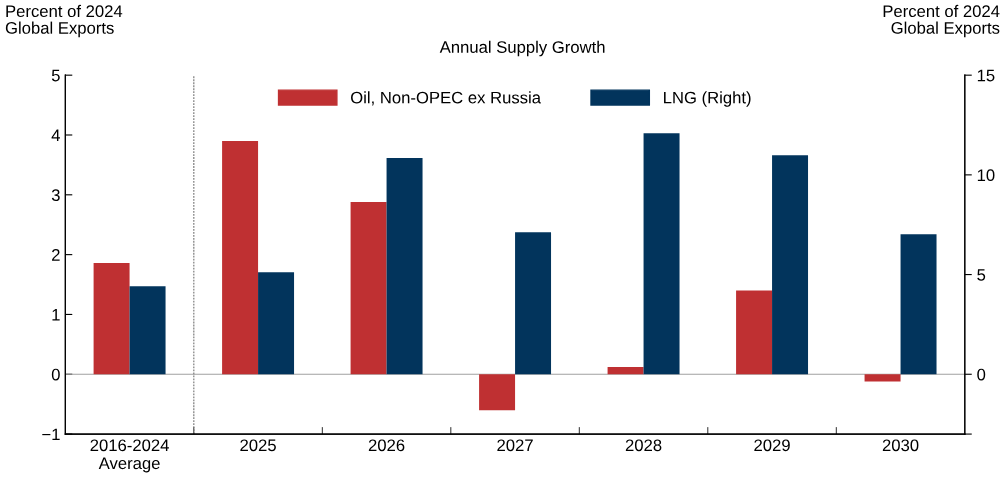 The height and width of the screenshot is (485, 1005). Describe the element at coordinates (515, 445) in the screenshot. I see `x-tick-label: 2027` at that location.